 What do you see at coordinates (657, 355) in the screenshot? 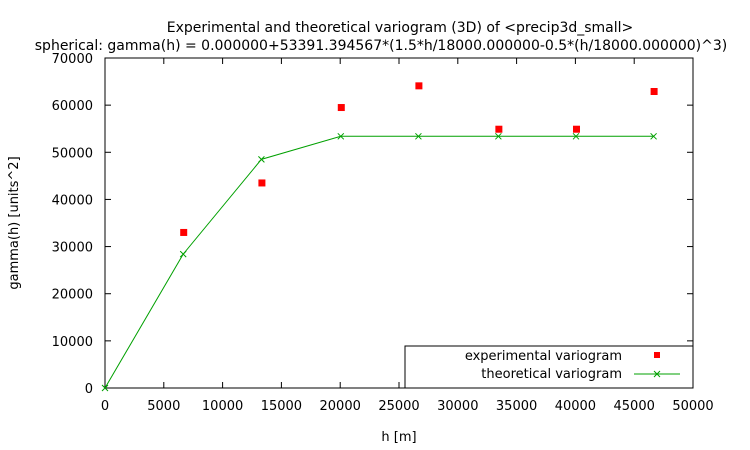
I see `legend-marker-experimental` at bounding box center [657, 355].